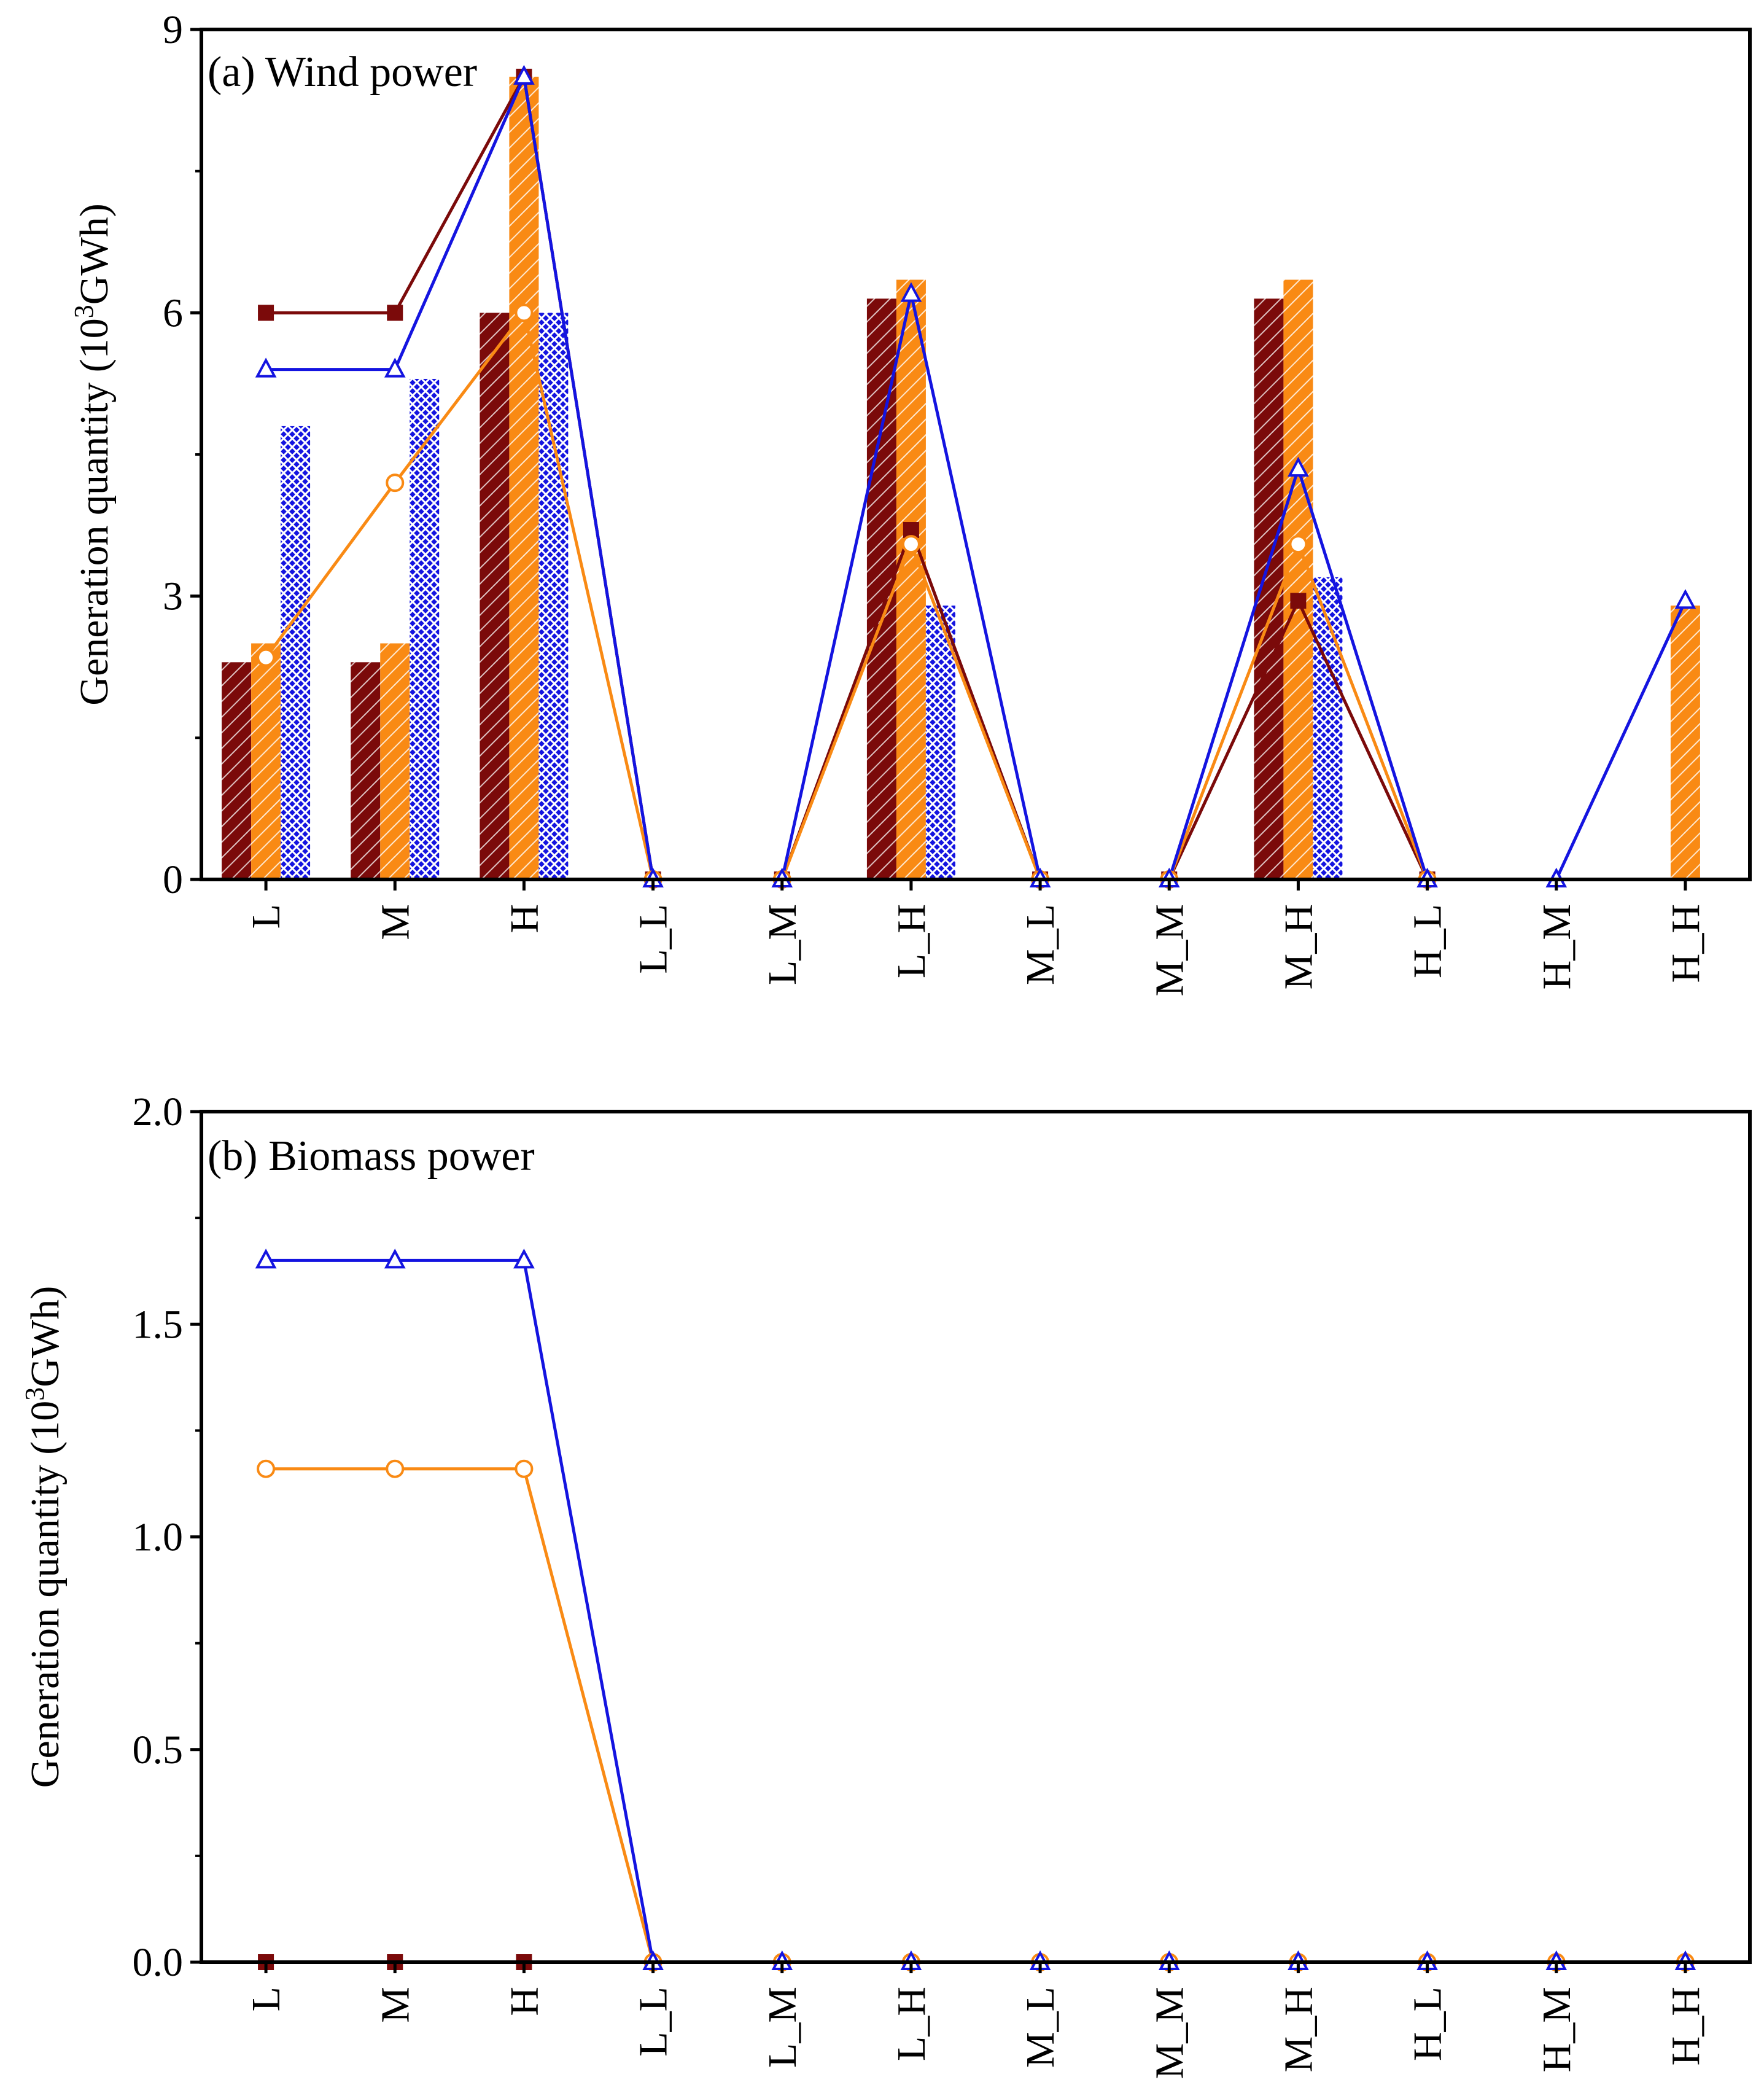 The width and height of the screenshot is (1764, 2093). Describe the element at coordinates (158, 1962) in the screenshot. I see `biomass-y-tick-label: 0.0` at that location.